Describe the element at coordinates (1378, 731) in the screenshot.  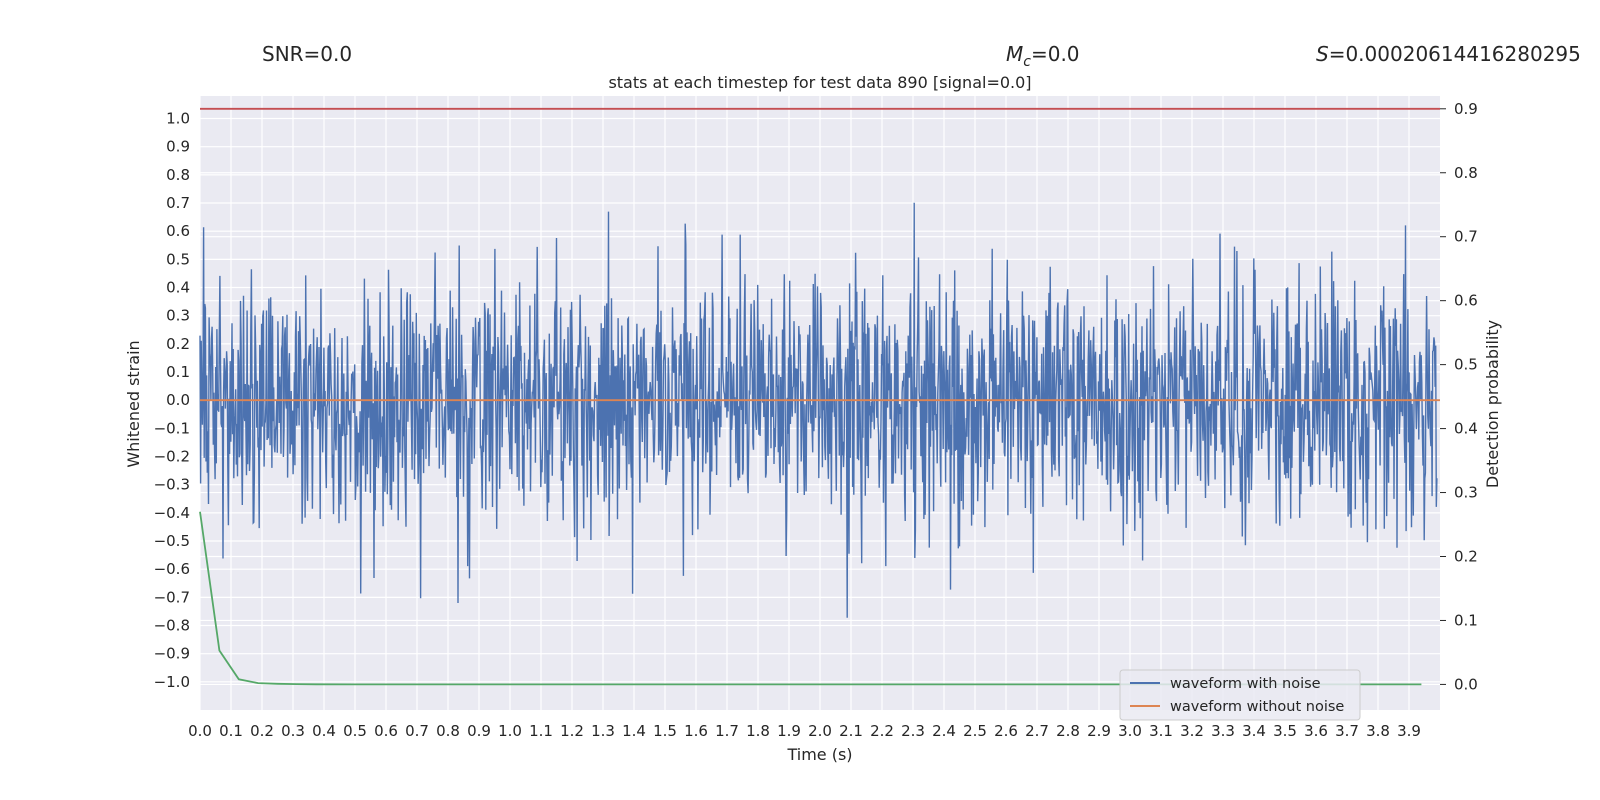
I see `x-tick-label: 3.8` at that location.